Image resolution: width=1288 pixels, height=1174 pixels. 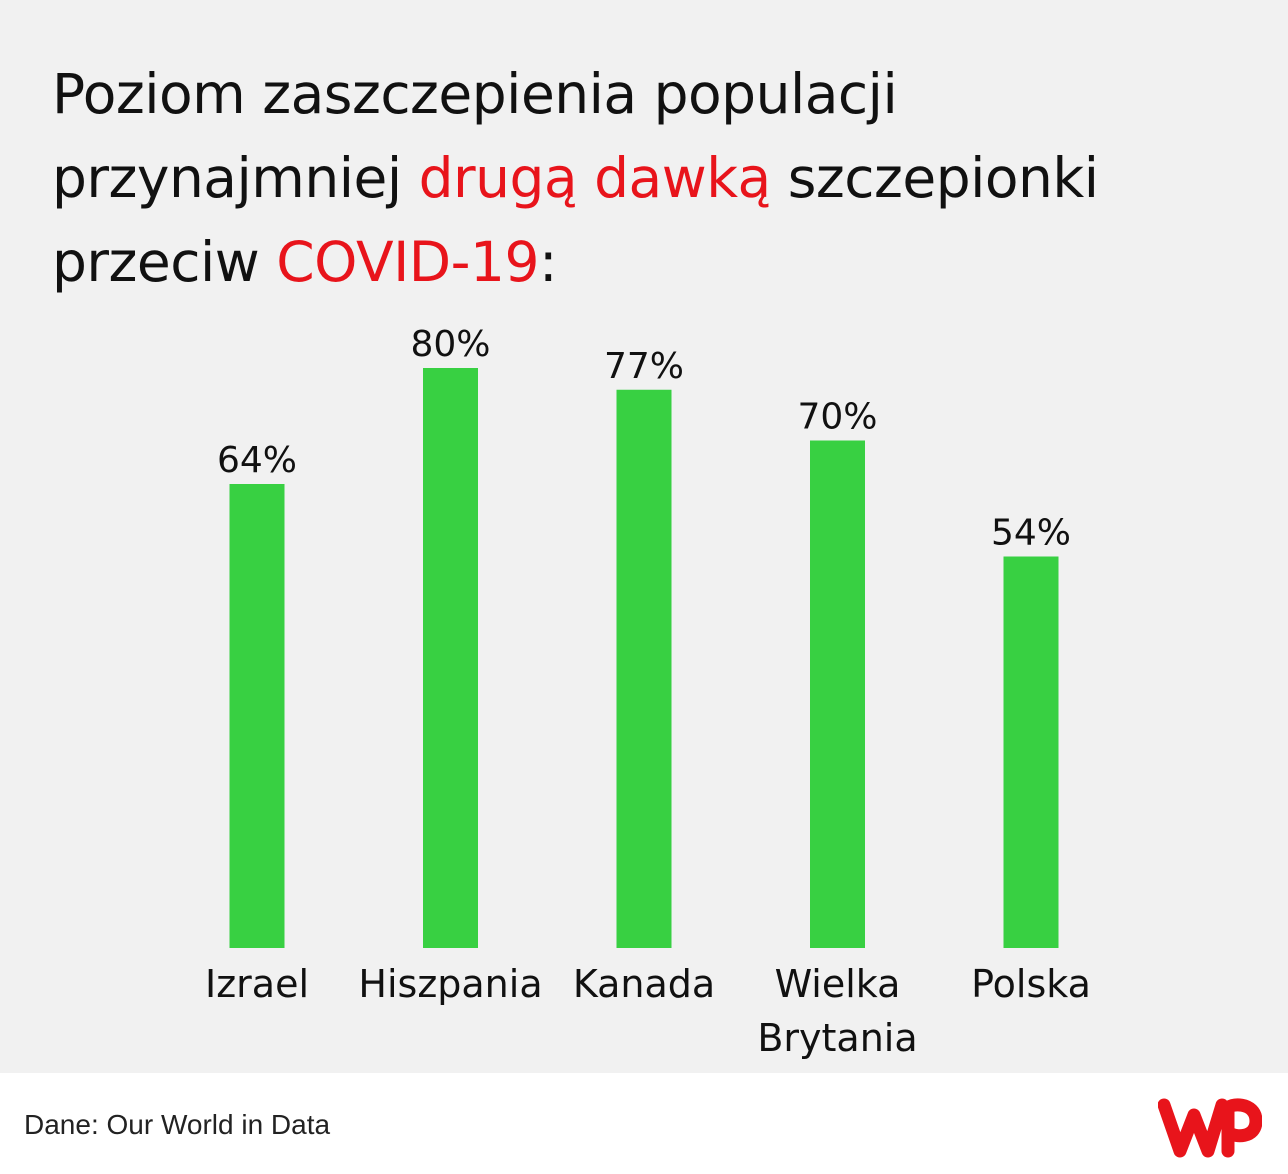 What do you see at coordinates (257, 716) in the screenshot?
I see `bar-izrael` at bounding box center [257, 716].